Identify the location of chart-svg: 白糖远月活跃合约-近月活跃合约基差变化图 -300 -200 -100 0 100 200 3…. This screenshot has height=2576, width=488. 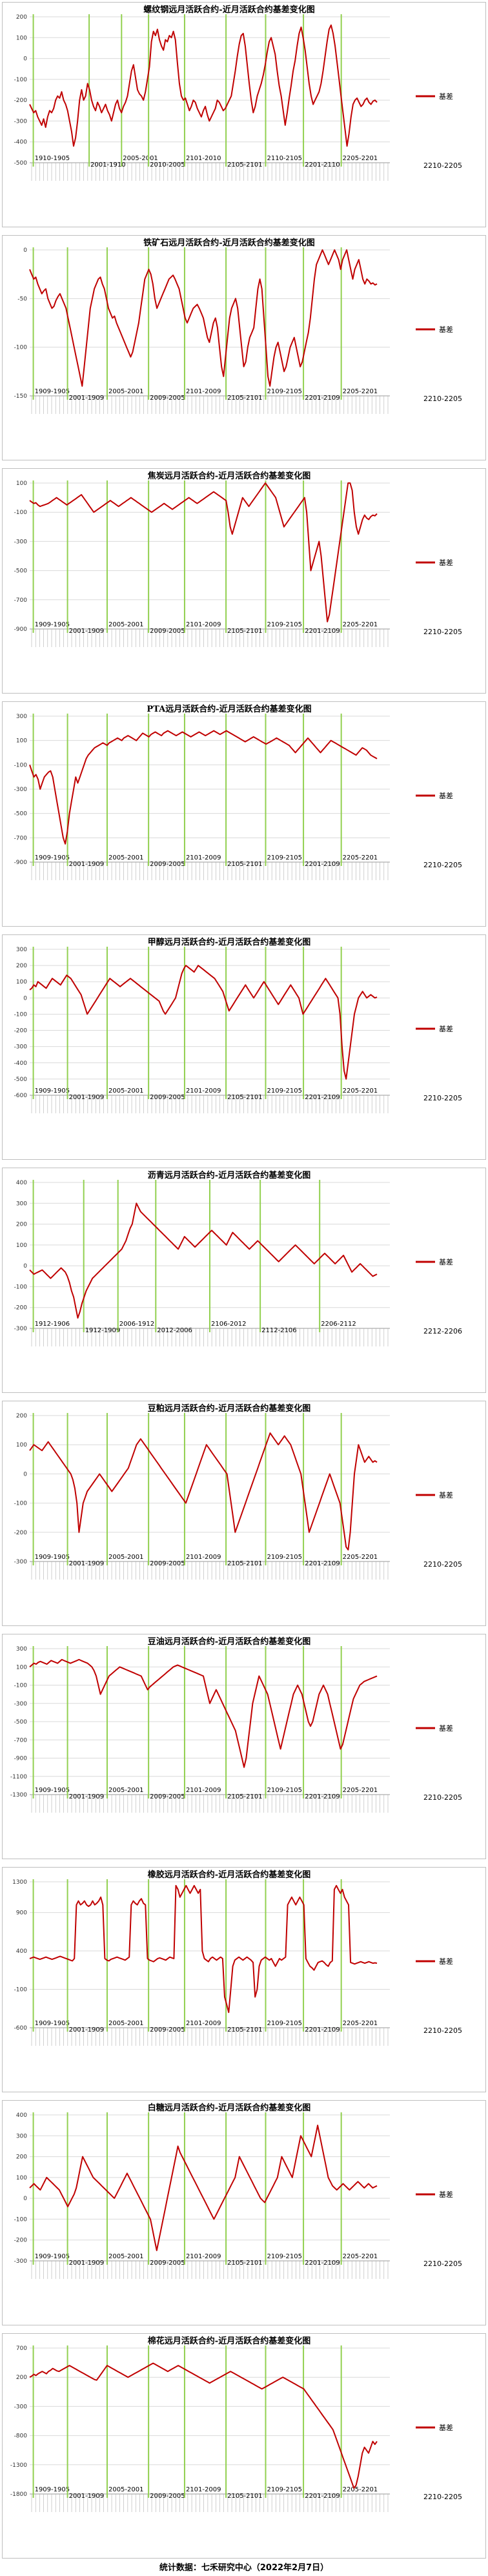
(238, 2191).